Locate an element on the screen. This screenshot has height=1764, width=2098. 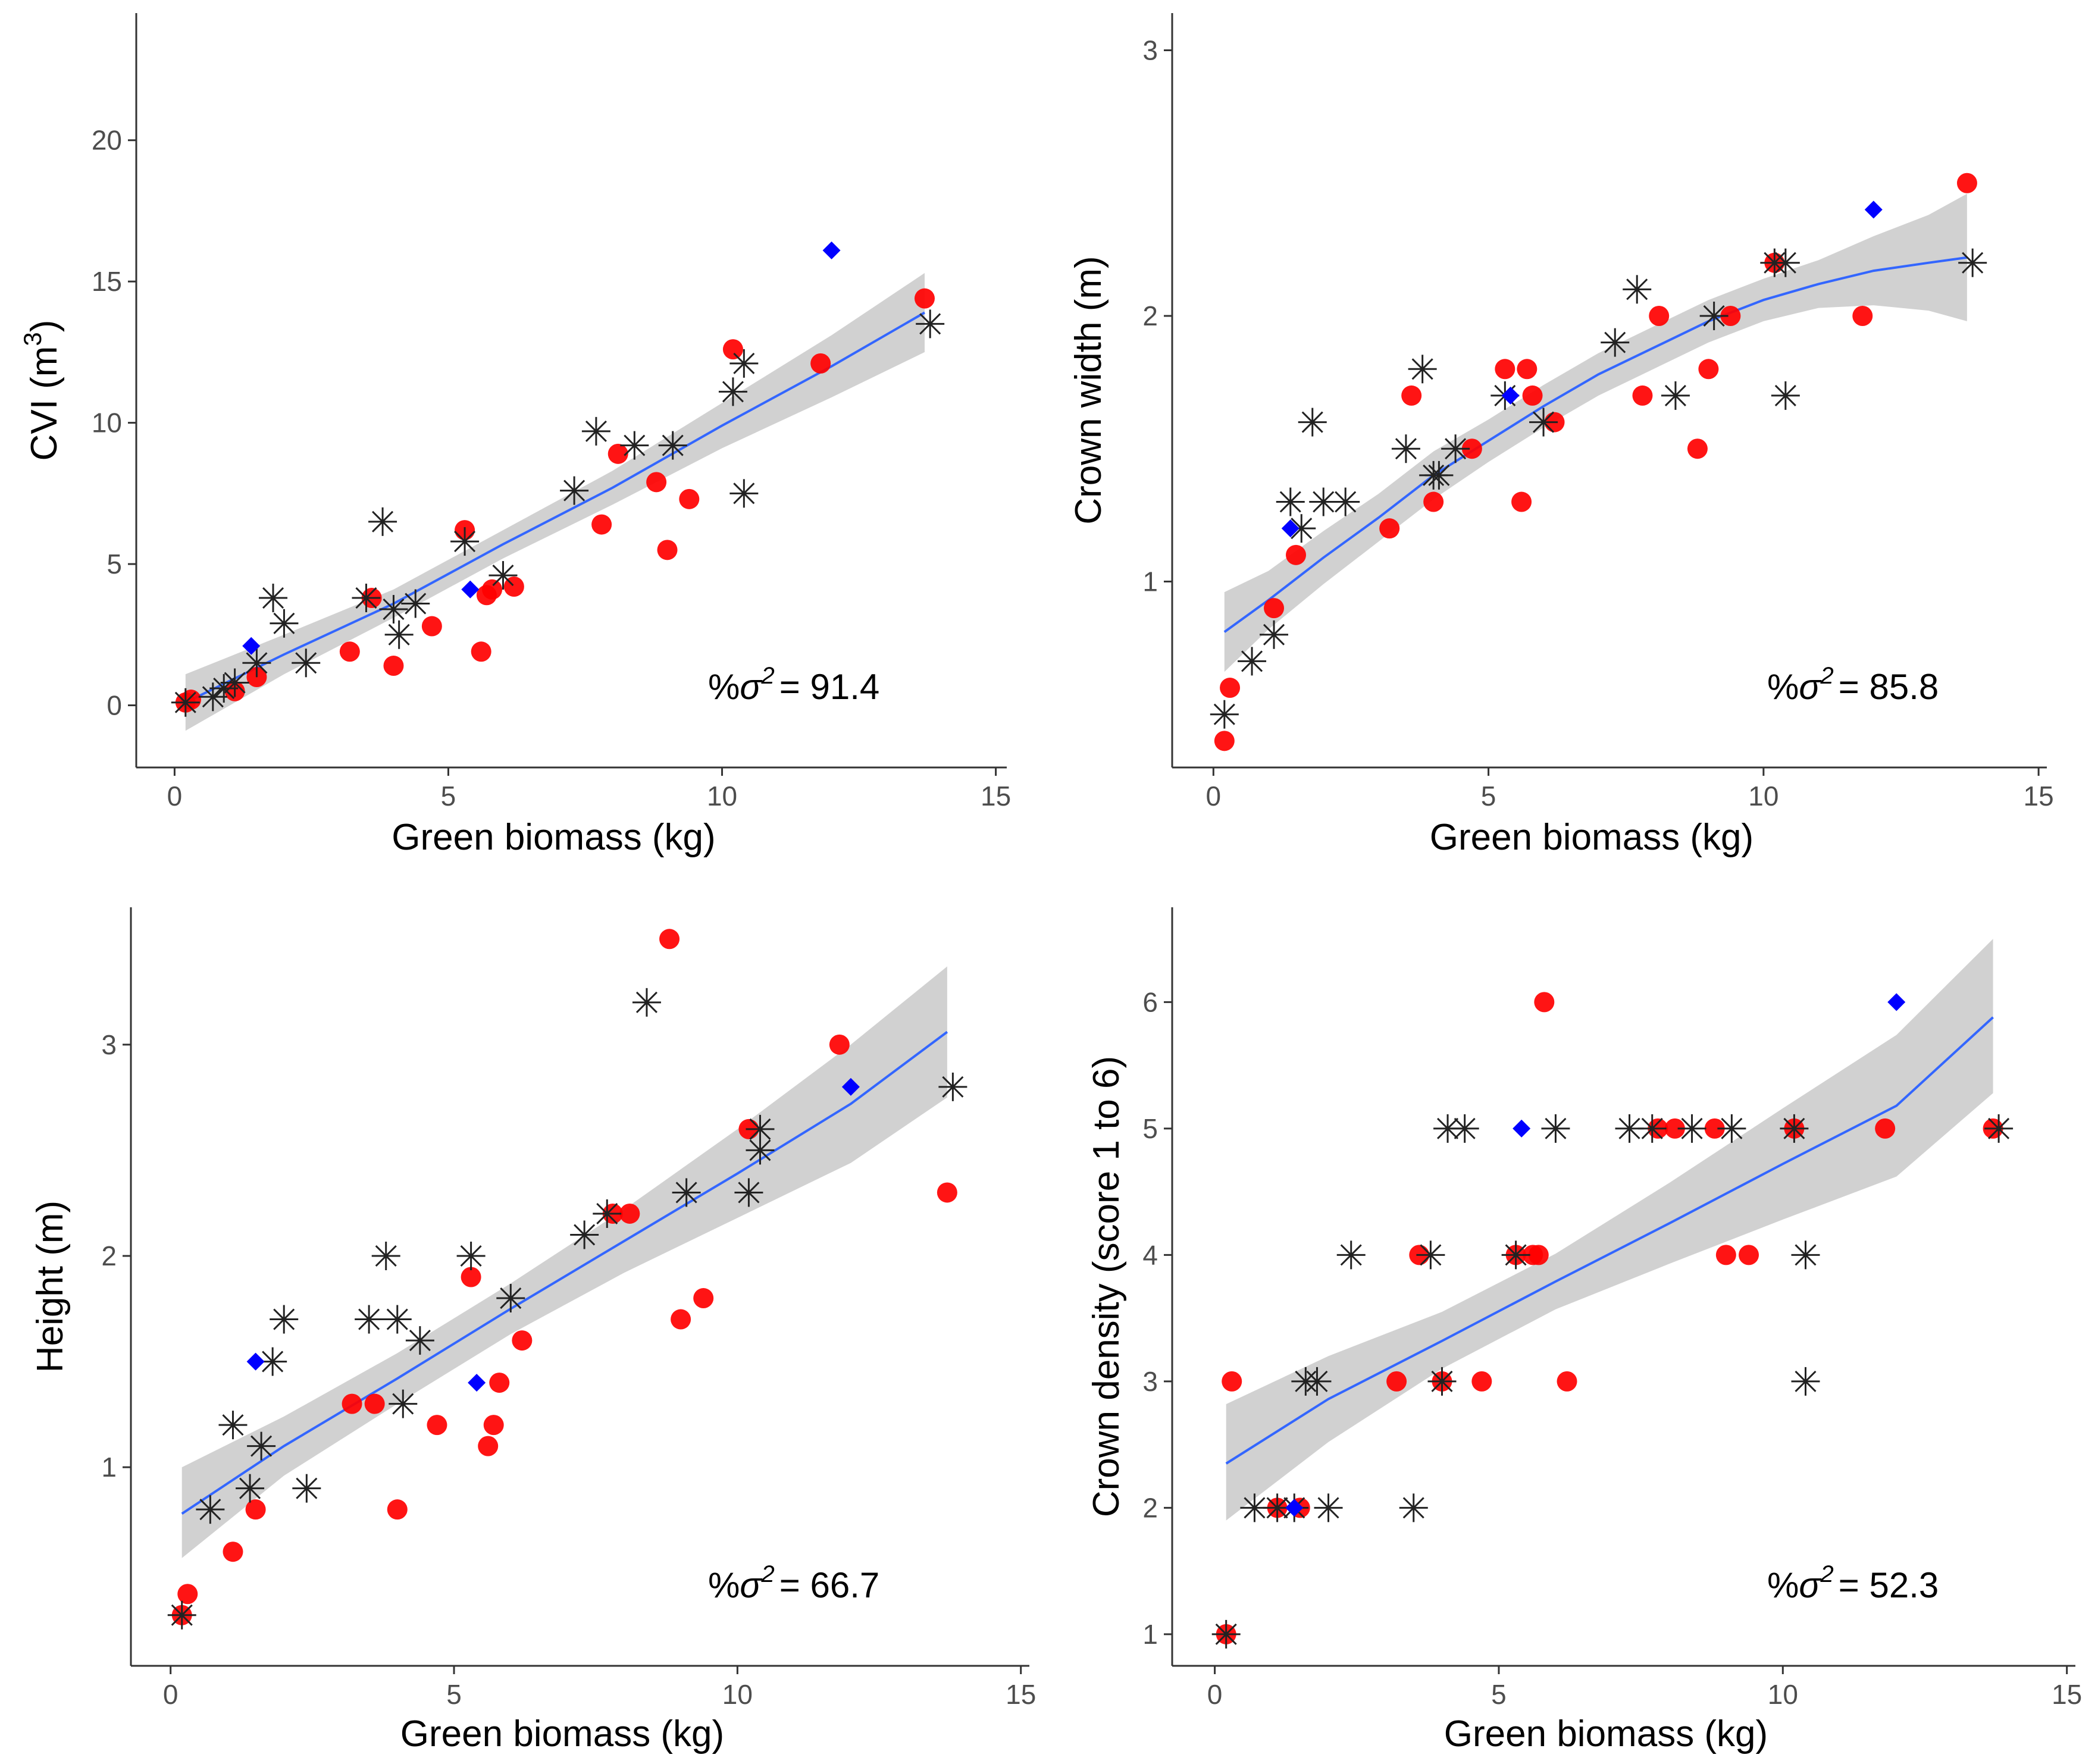
annotation-value: = 91.4 is located at coordinates (829, 687).